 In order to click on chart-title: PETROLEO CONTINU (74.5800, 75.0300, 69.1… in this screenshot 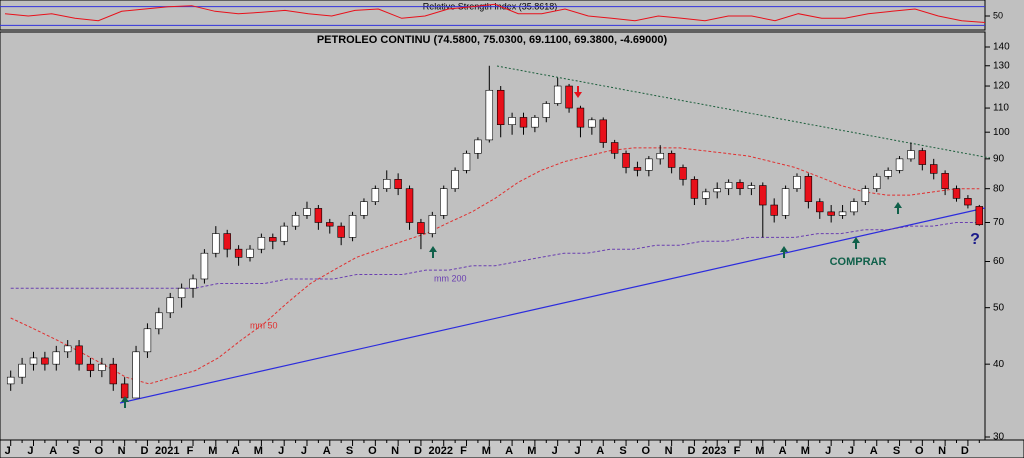, I will do `click(492, 40)`.